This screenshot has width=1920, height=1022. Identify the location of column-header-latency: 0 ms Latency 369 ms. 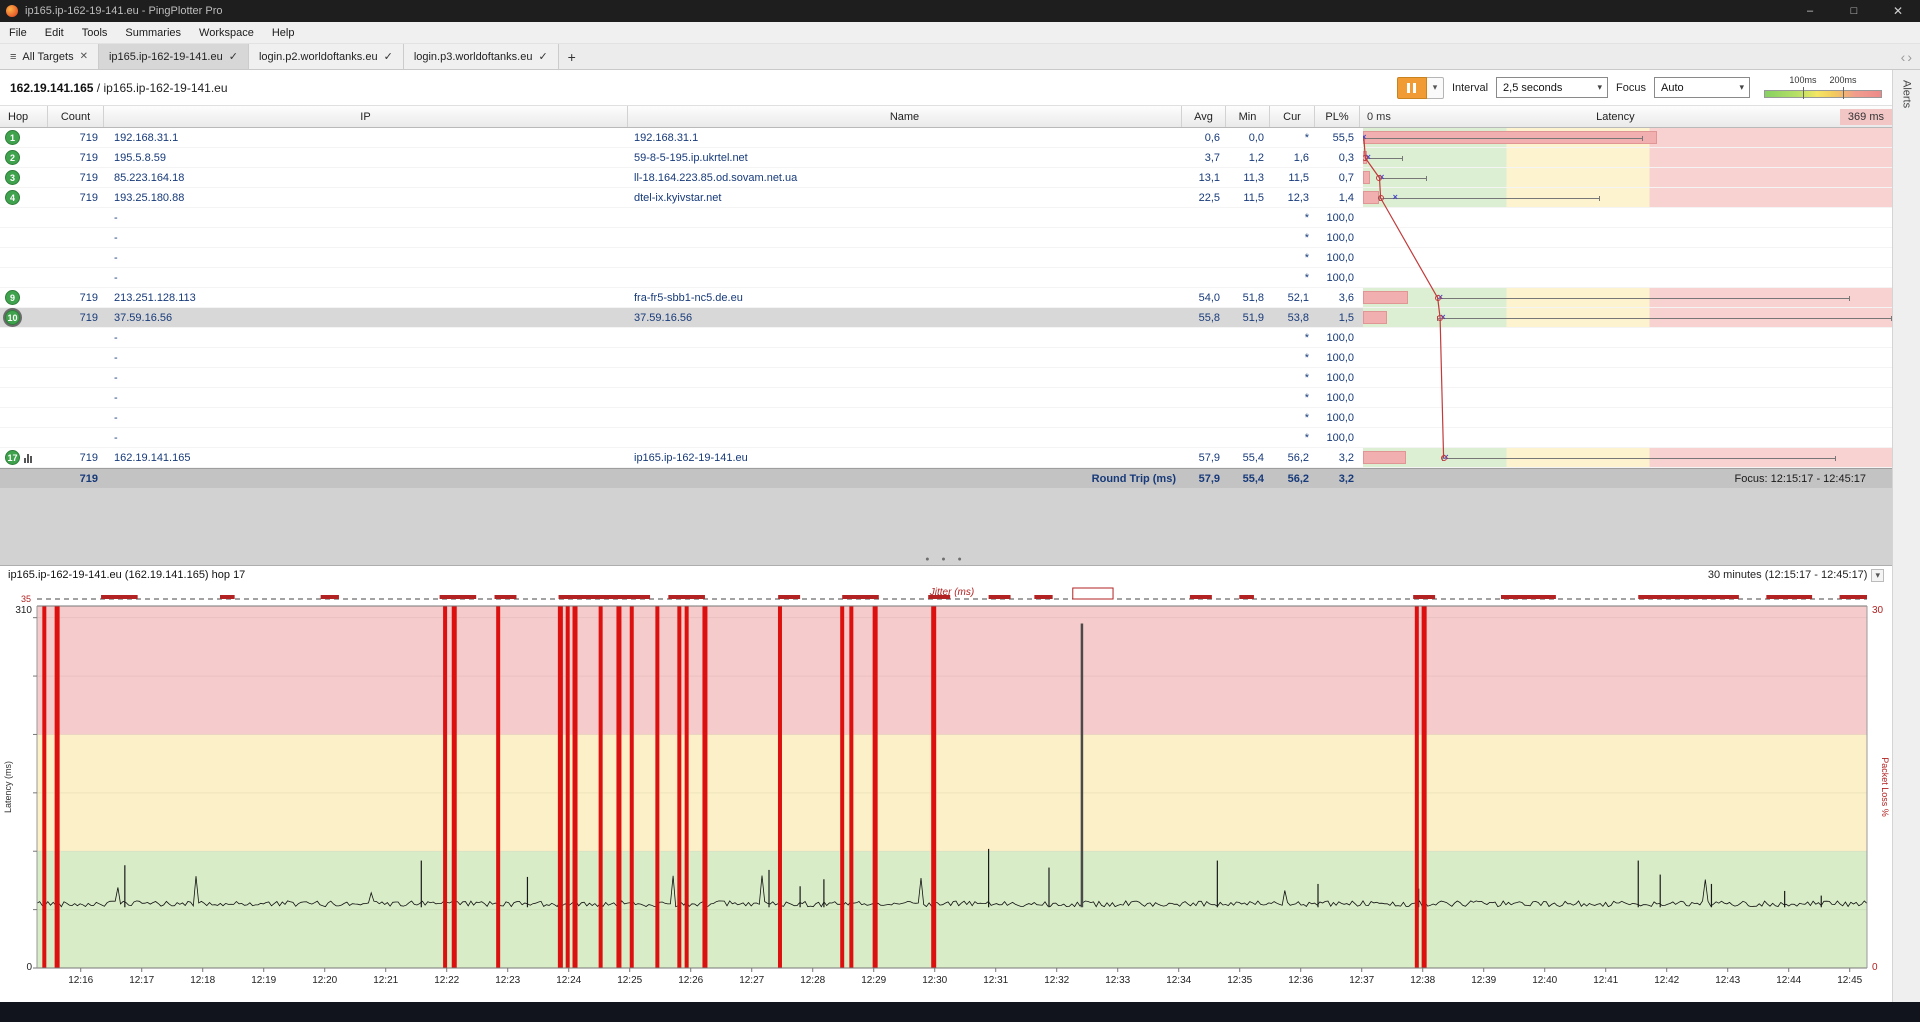
(1627, 116).